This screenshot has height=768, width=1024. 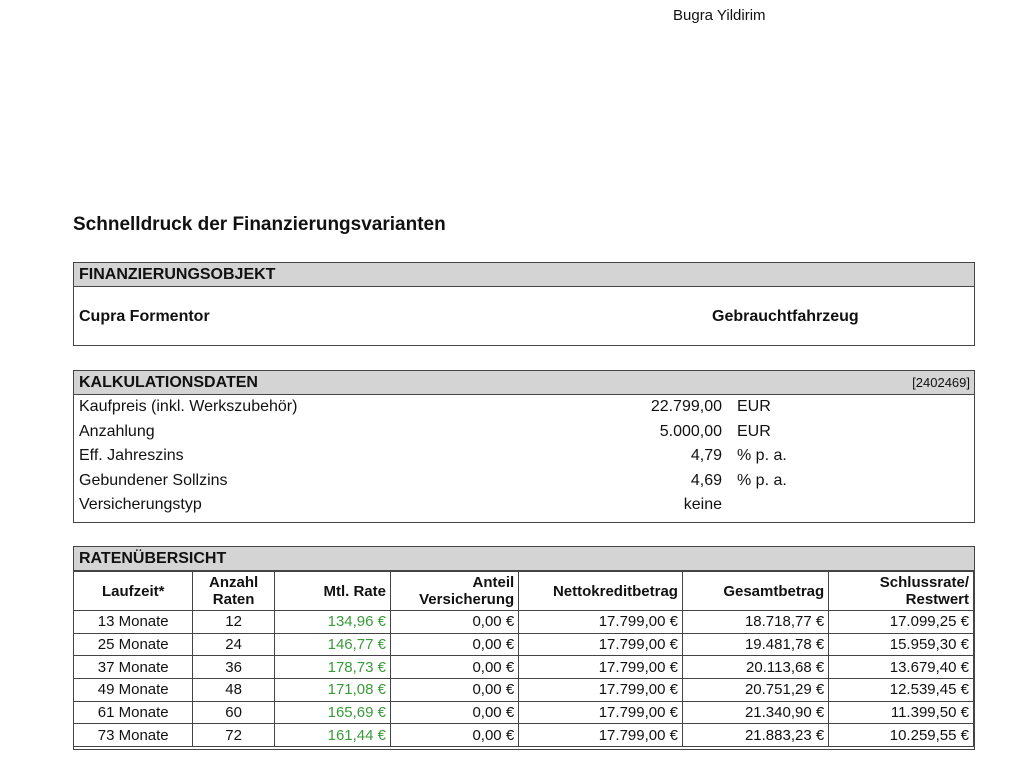 What do you see at coordinates (153, 480) in the screenshot?
I see `calc-label: Gebundener Sollzins` at bounding box center [153, 480].